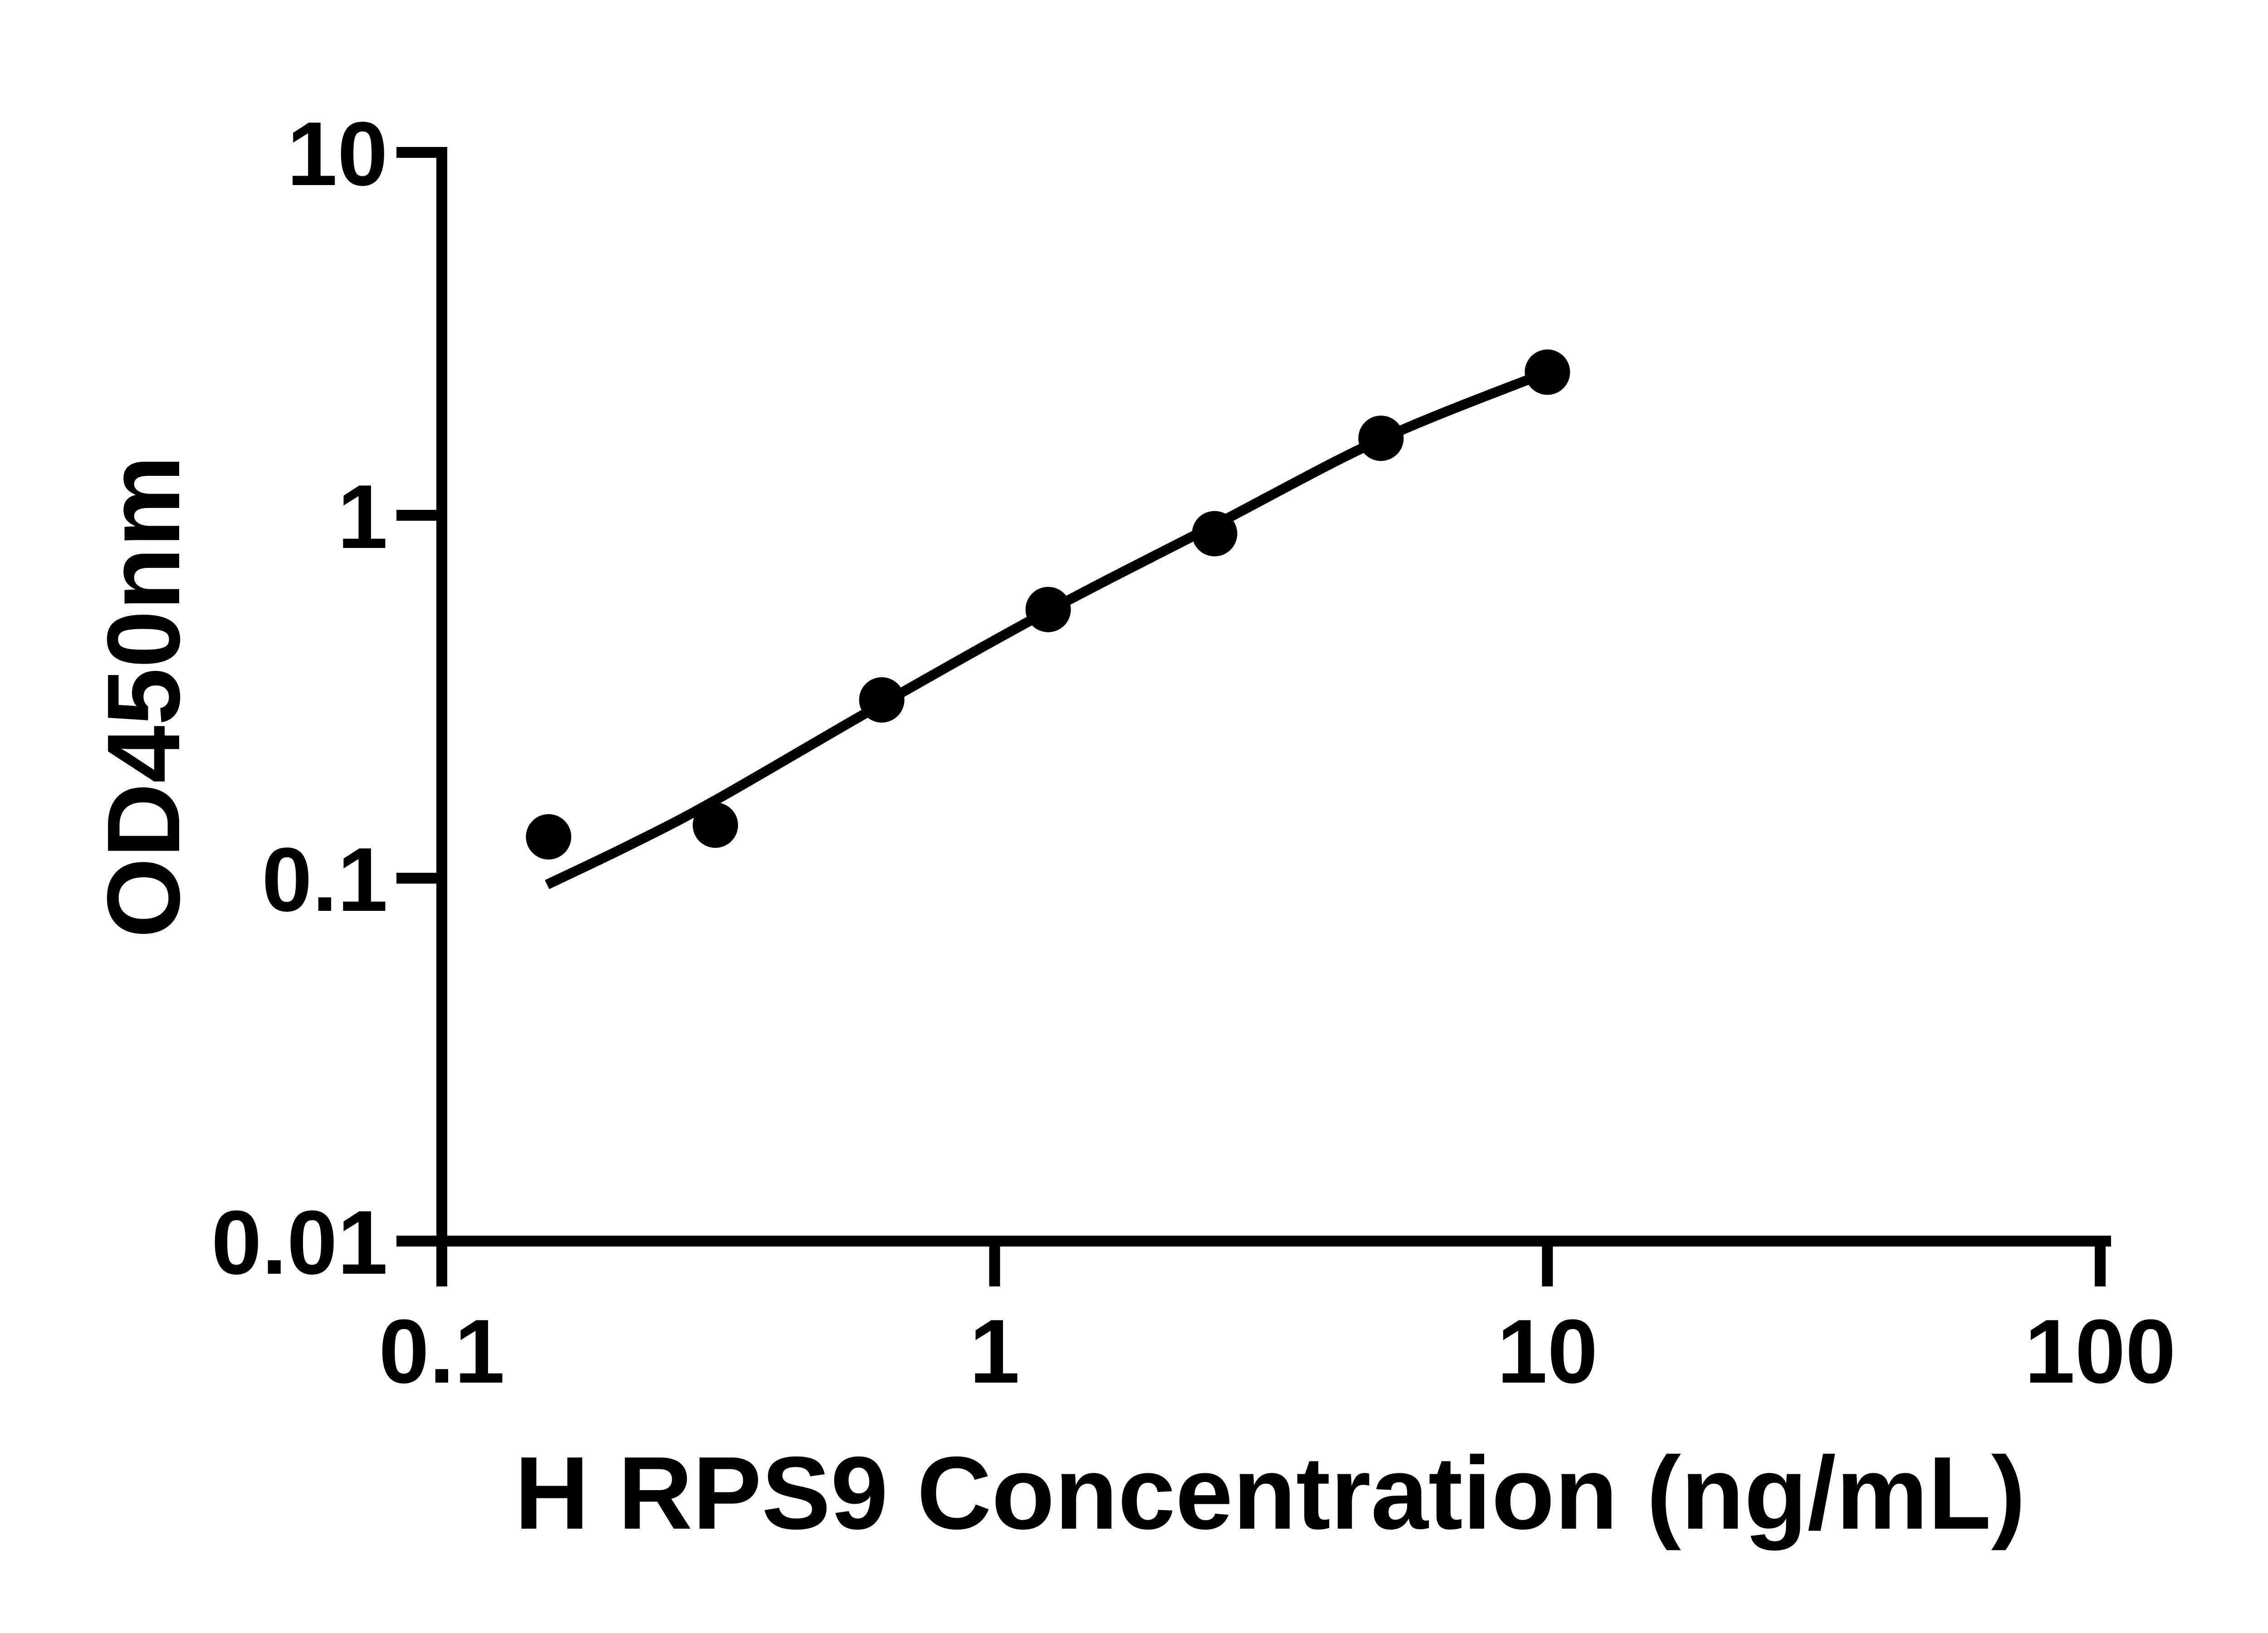  Describe the element at coordinates (442, 1351) in the screenshot. I see `x-tick-label: 0.1` at that location.